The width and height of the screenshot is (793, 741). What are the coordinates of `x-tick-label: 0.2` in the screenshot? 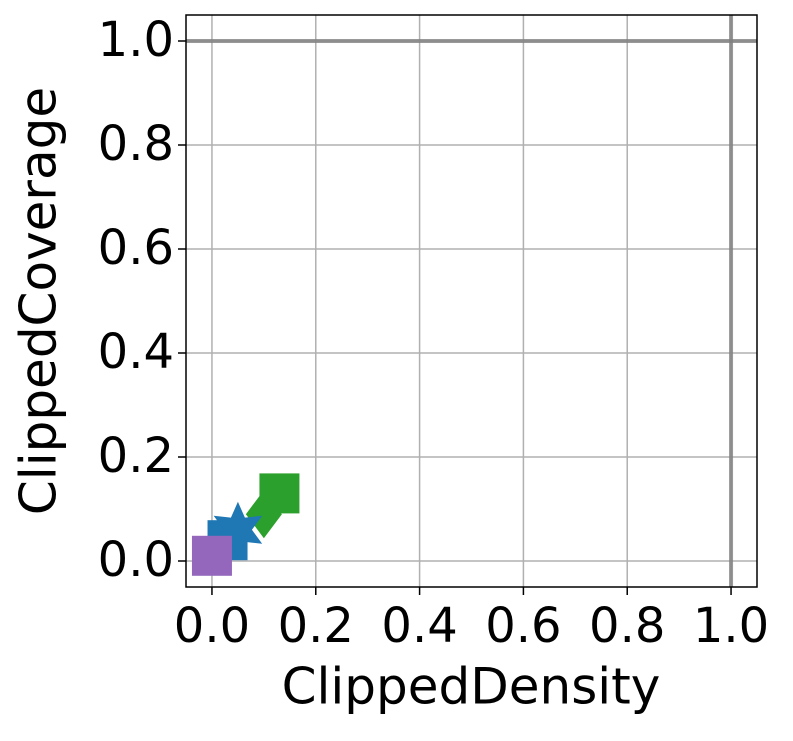 It's located at (316, 626).